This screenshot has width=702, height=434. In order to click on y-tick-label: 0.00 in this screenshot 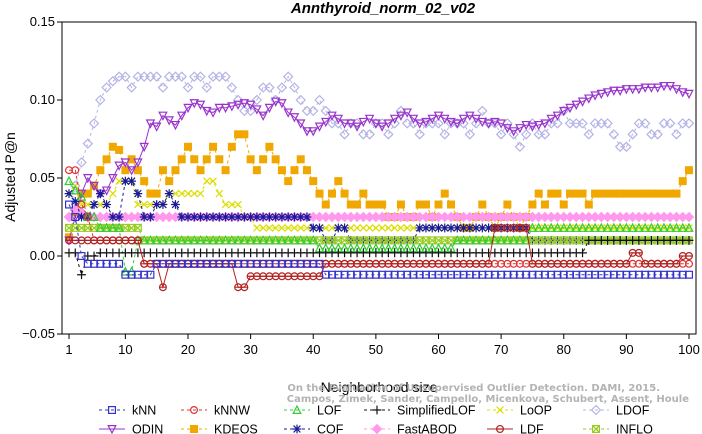, I will do `click(42, 255)`.